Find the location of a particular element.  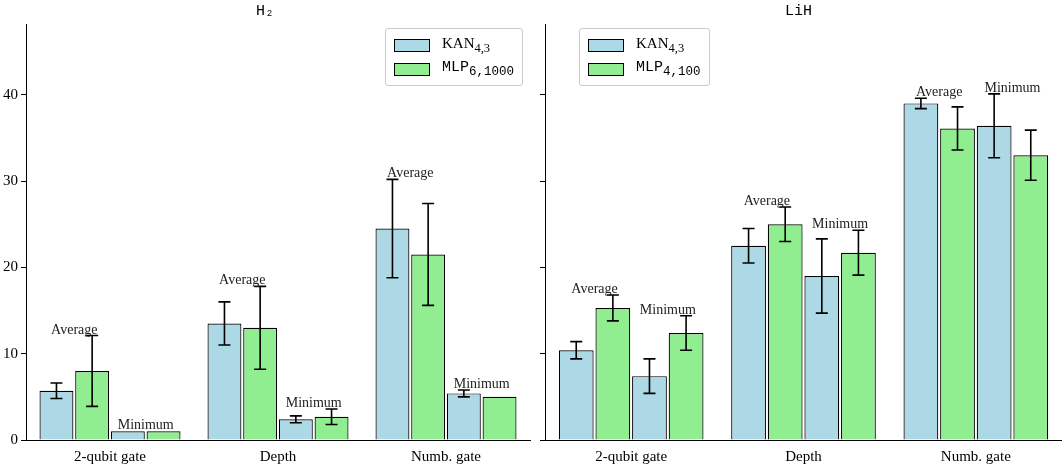

legend-label: MLP$_{4,100}$ is located at coordinates (668, 69).